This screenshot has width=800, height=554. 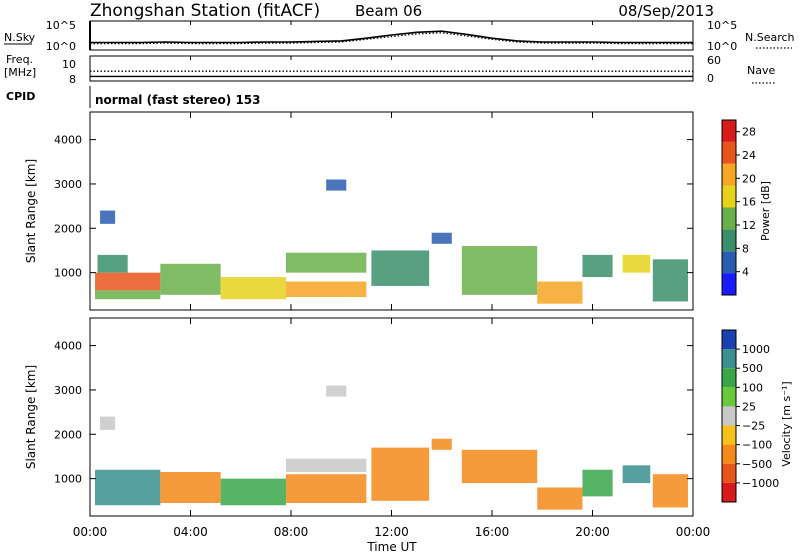 What do you see at coordinates (391, 532) in the screenshot?
I see `x-tick-3: 12:00` at bounding box center [391, 532].